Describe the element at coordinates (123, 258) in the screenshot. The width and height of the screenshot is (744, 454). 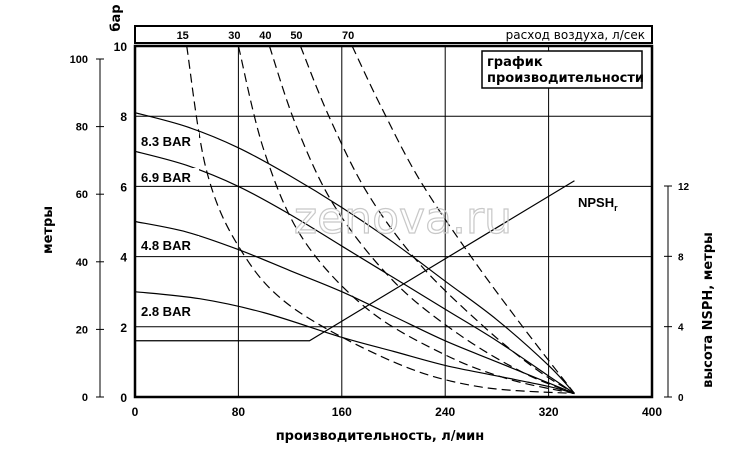
I see `bar-tick-4: 4` at that location.